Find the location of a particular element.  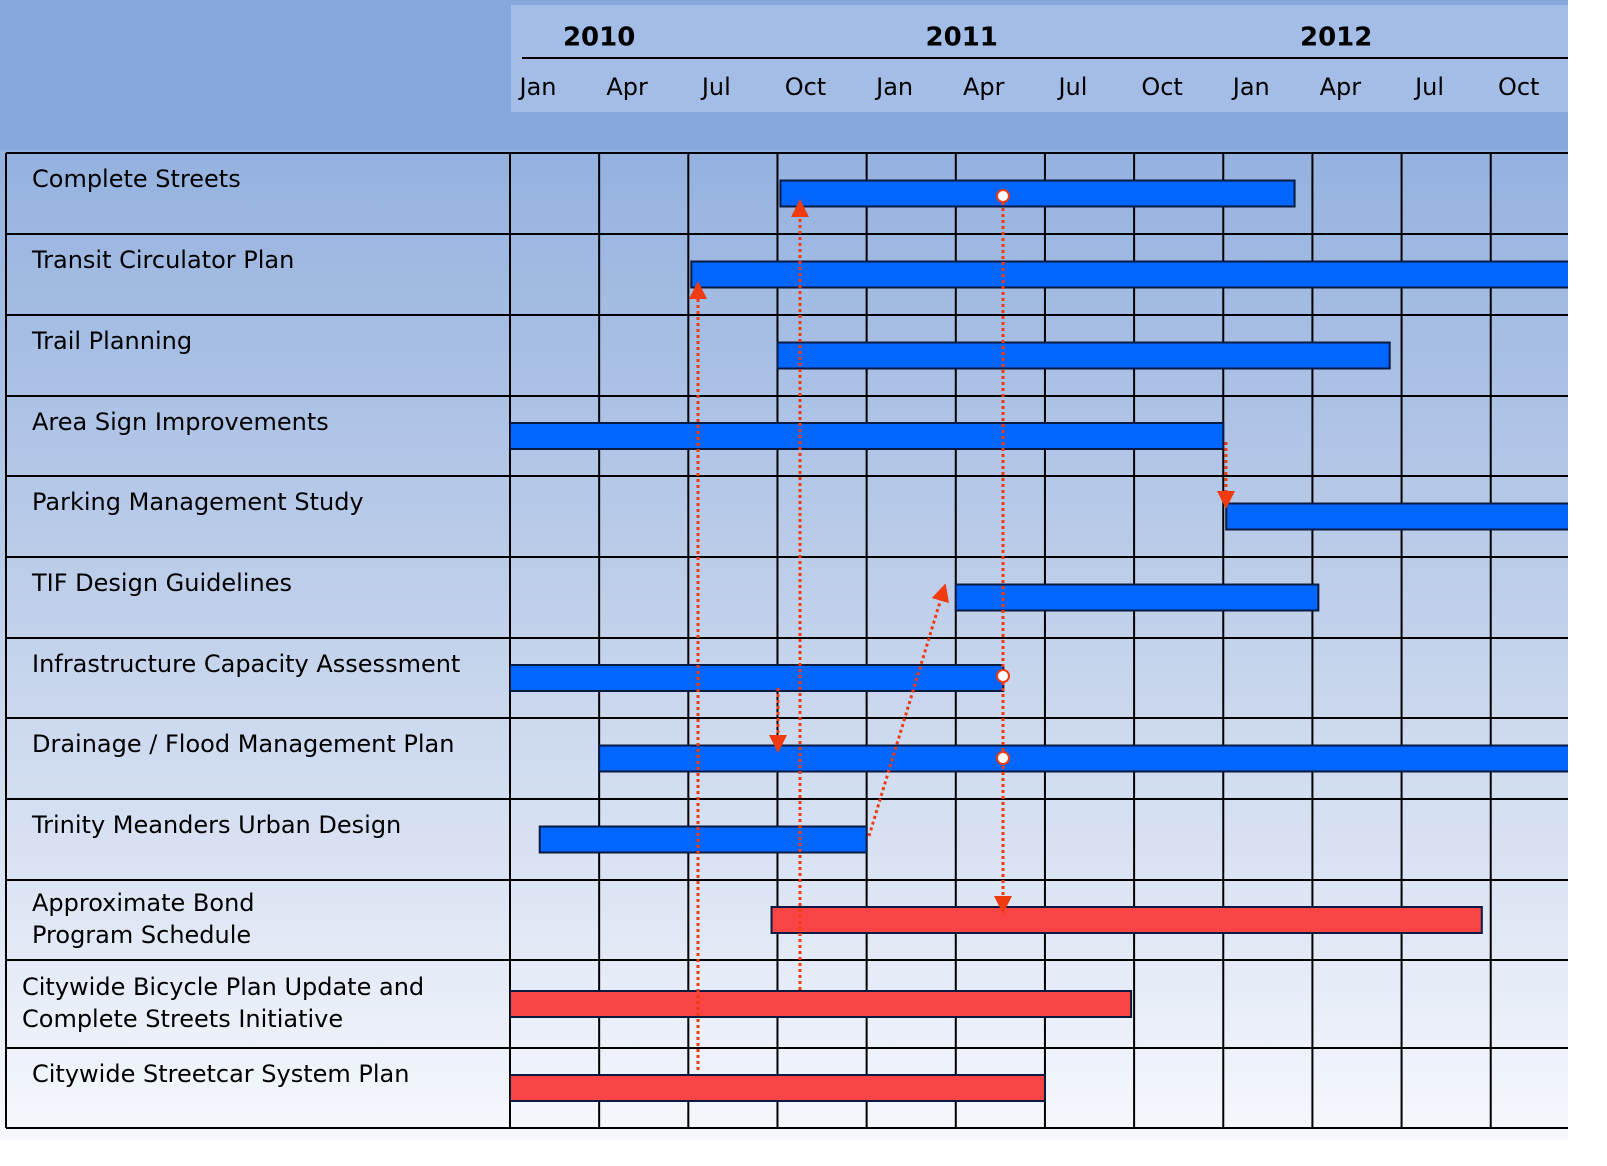

task-label: Drainage / Flood Management Plan is located at coordinates (243, 744).